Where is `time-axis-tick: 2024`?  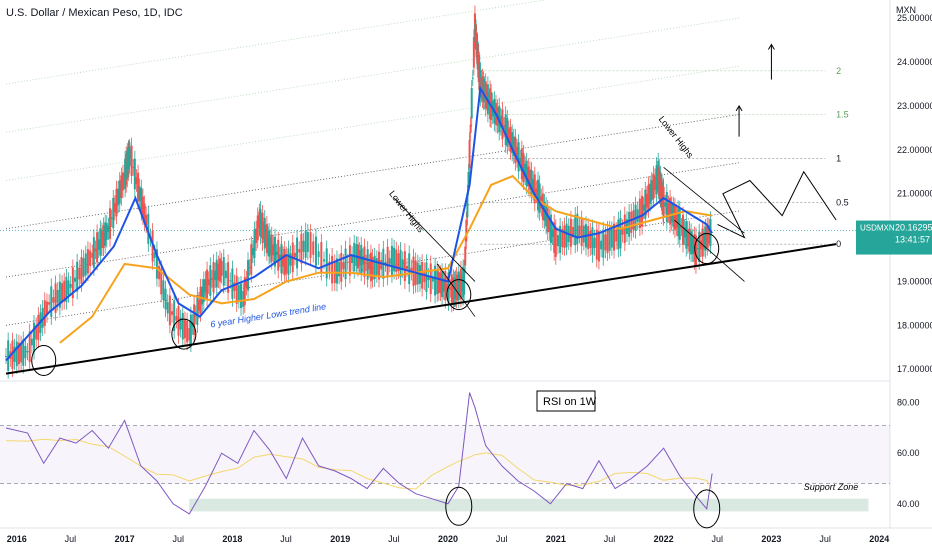
time-axis-tick: 2024 is located at coordinates (879, 539).